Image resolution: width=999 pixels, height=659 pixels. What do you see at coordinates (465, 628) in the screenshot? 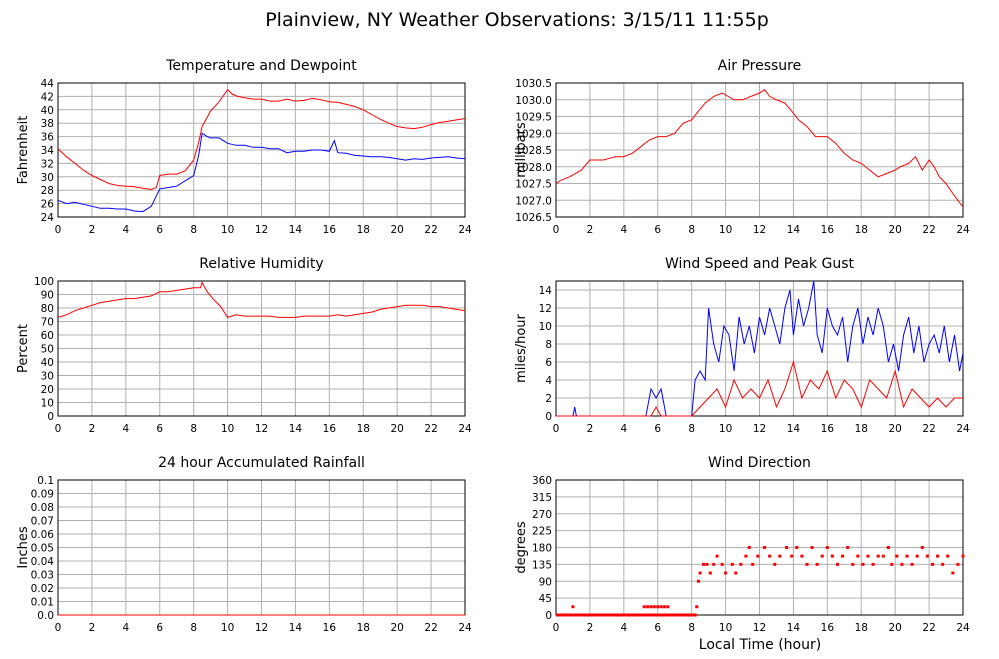
I see `rainfall-x-tick-label: 24` at bounding box center [465, 628].